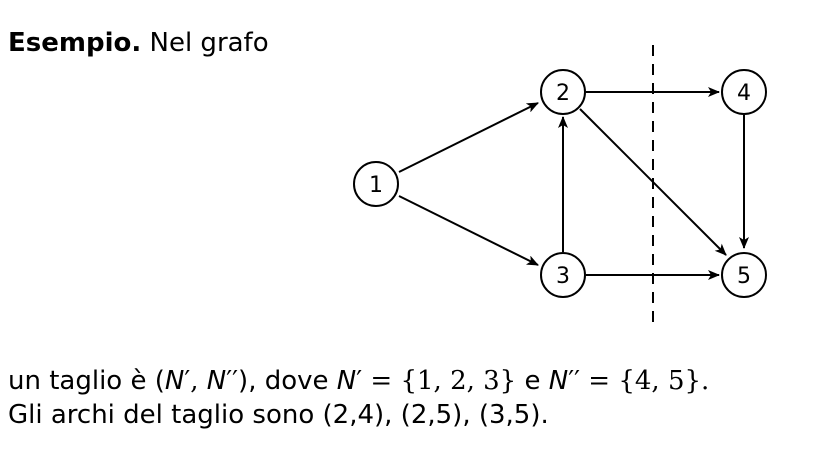  What do you see at coordinates (86, 381) in the screenshot?
I see `caption-text: un taglio è (` at bounding box center [86, 381].